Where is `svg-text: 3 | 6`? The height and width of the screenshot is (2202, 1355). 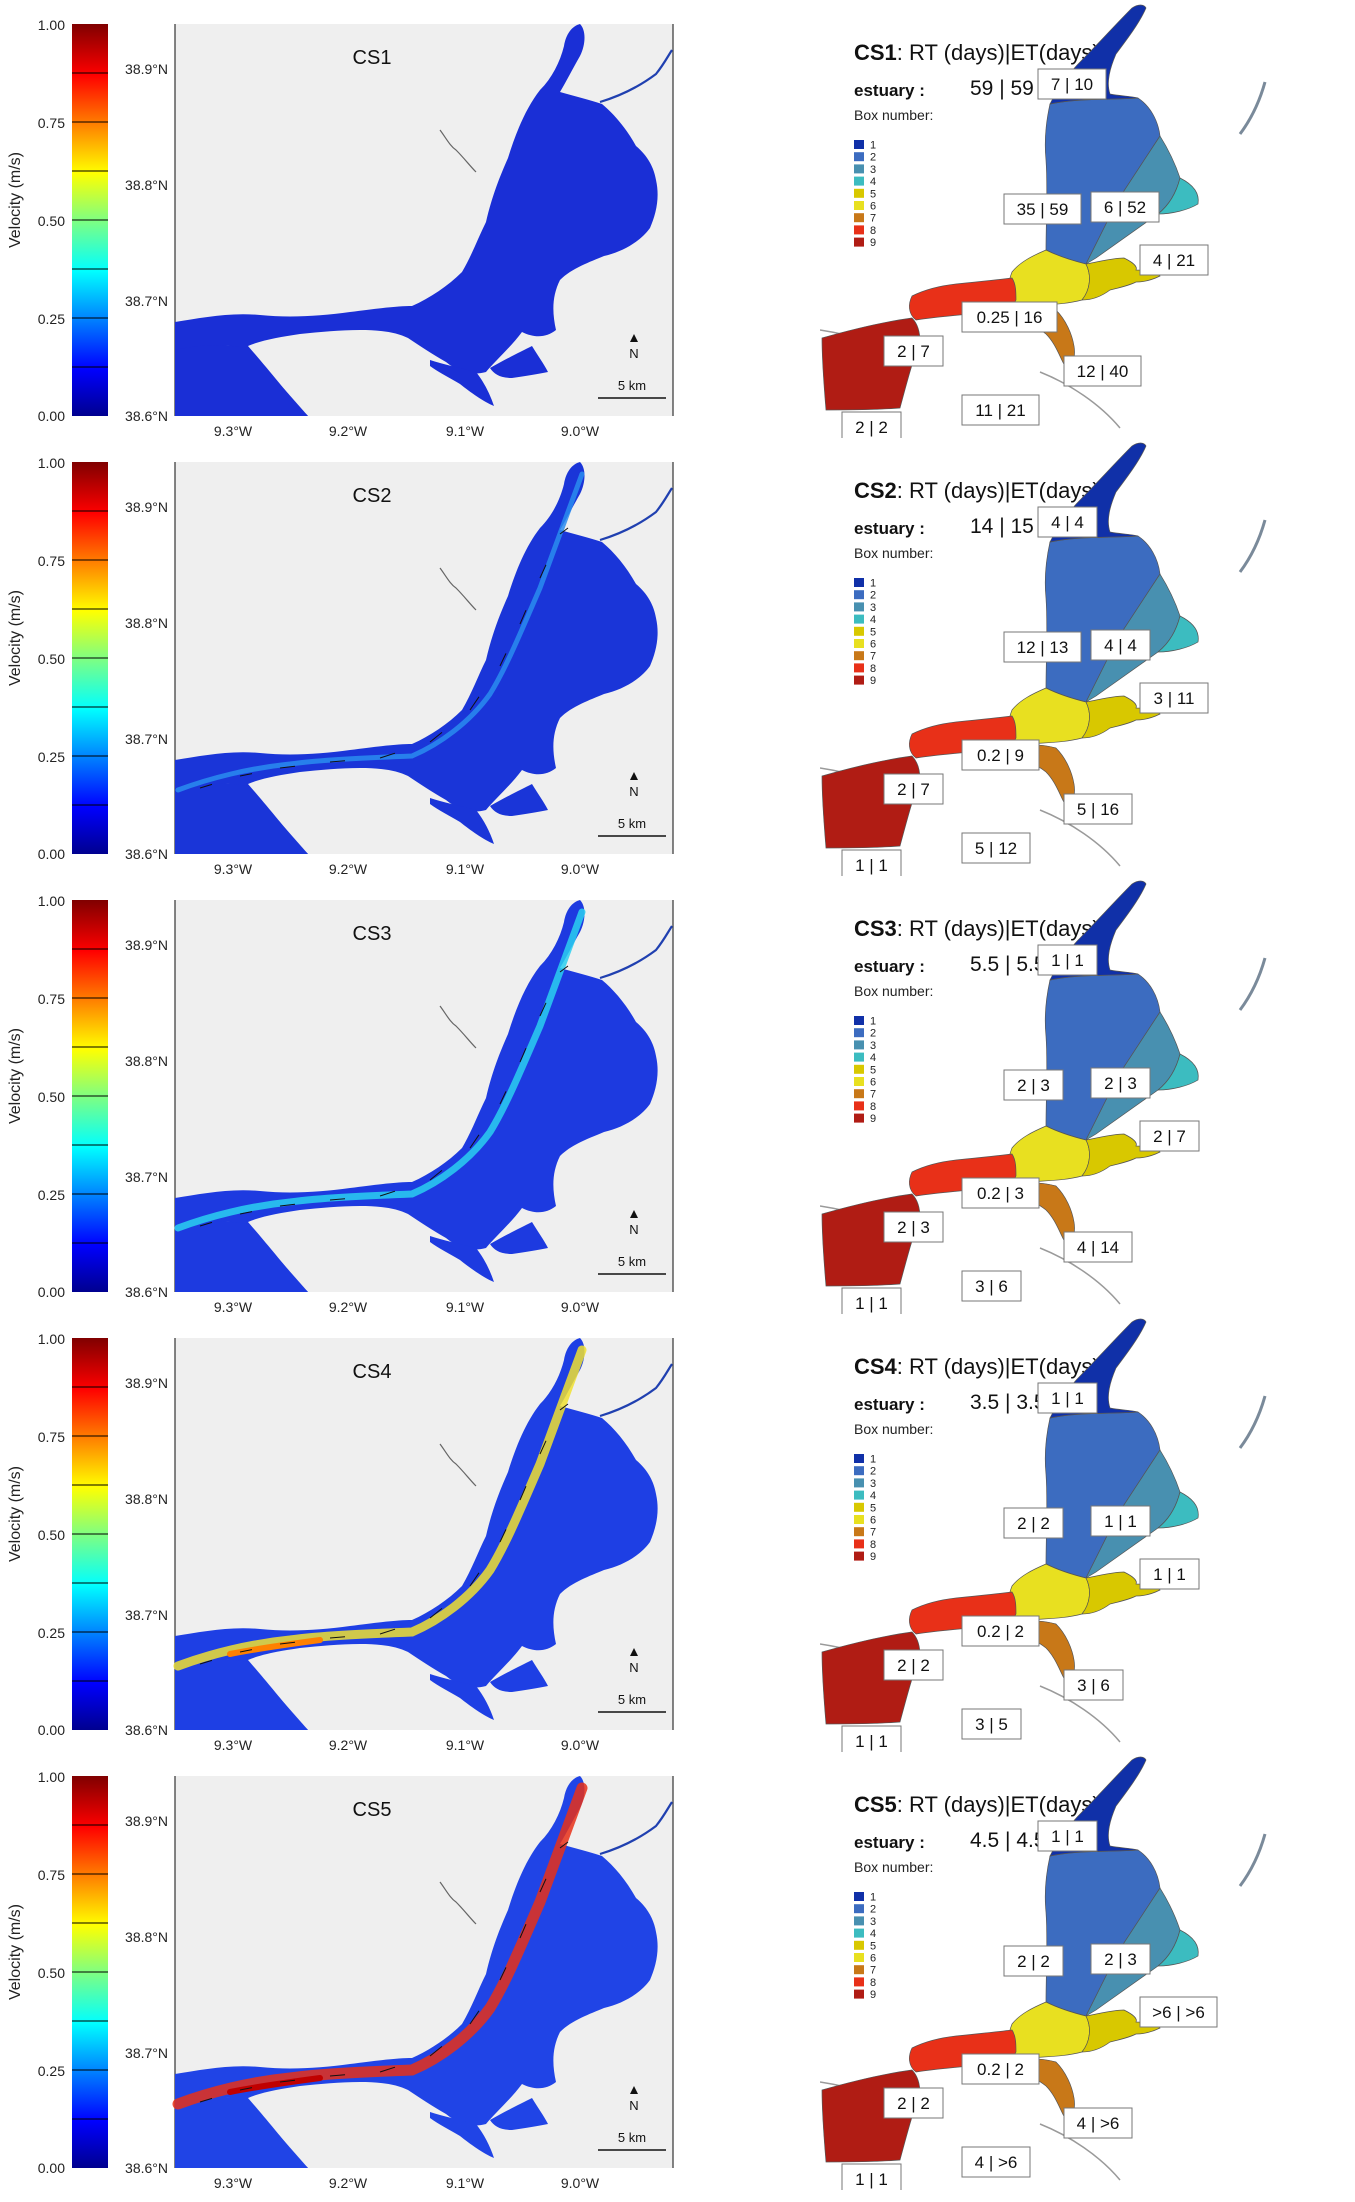 svg-text: 3 | 6 is located at coordinates (991, 1286).